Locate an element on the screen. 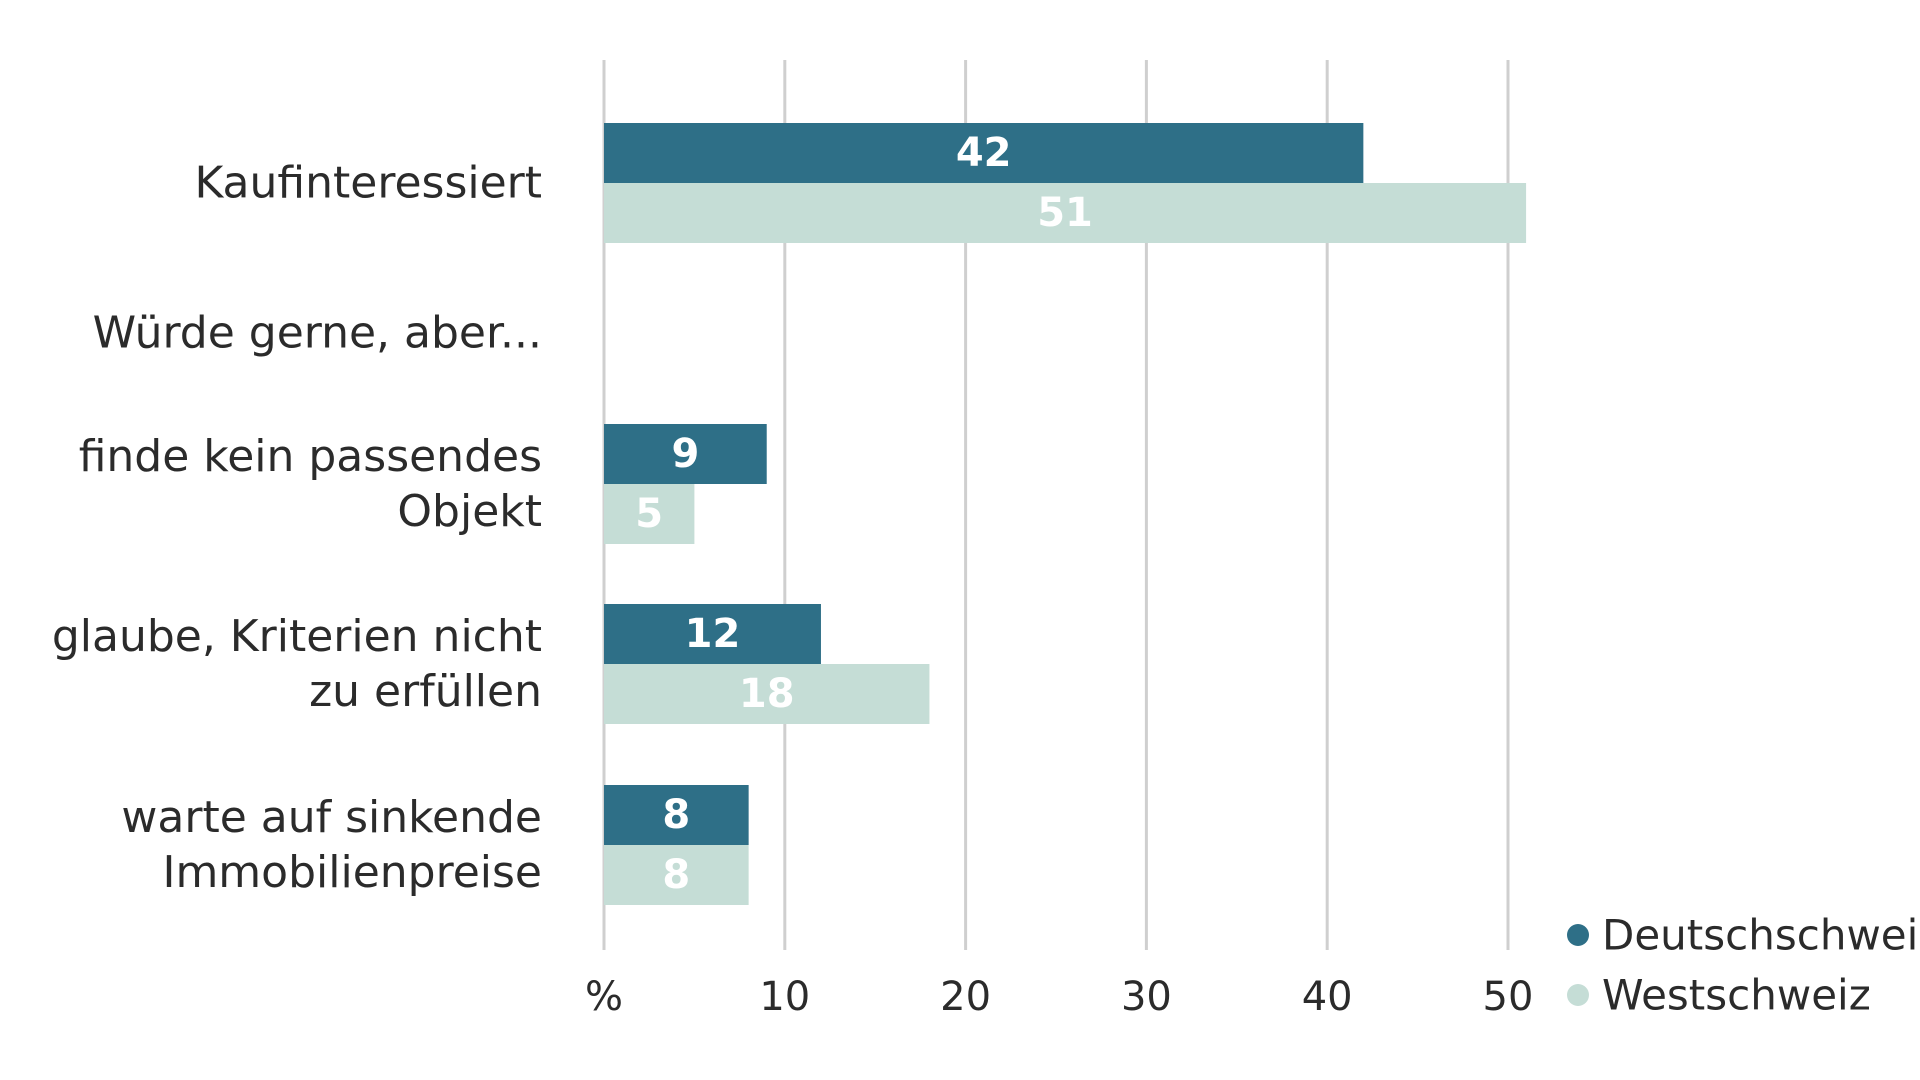 This screenshot has width=1920, height=1080. data-label-westschweiz-2: 5 is located at coordinates (649, 514).